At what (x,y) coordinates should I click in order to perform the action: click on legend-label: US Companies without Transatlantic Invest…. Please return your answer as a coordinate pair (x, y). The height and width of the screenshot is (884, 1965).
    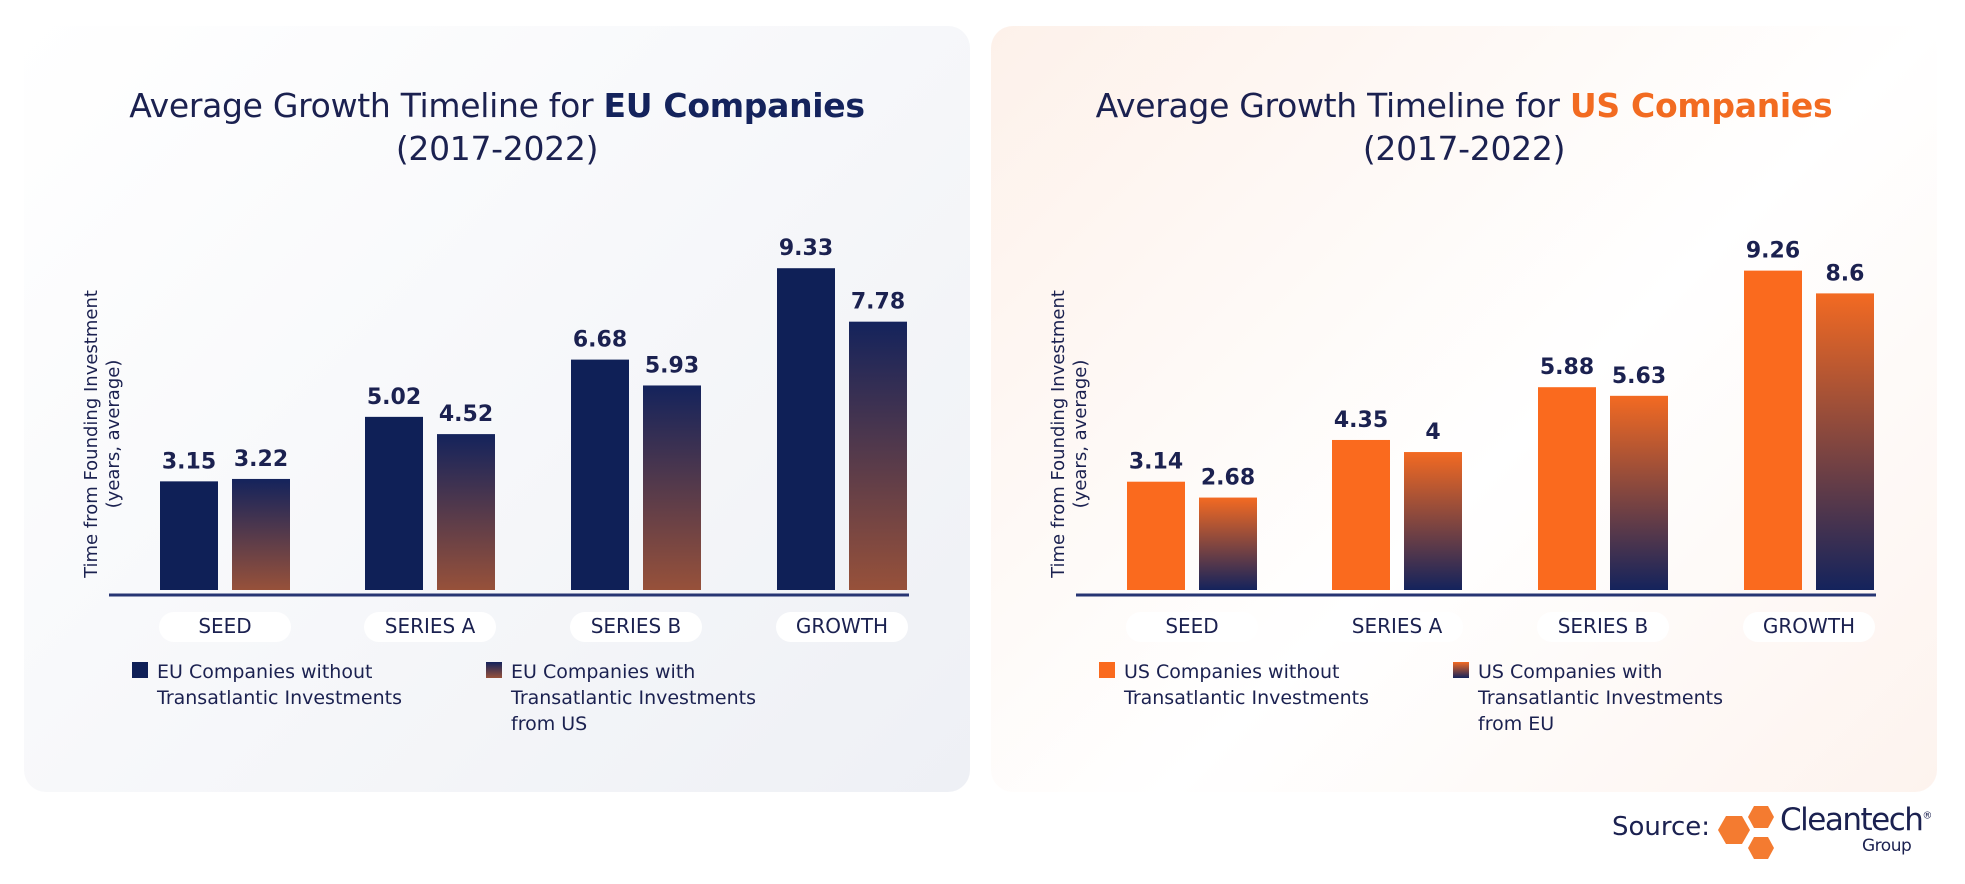
    Looking at the image, I should click on (1246, 685).